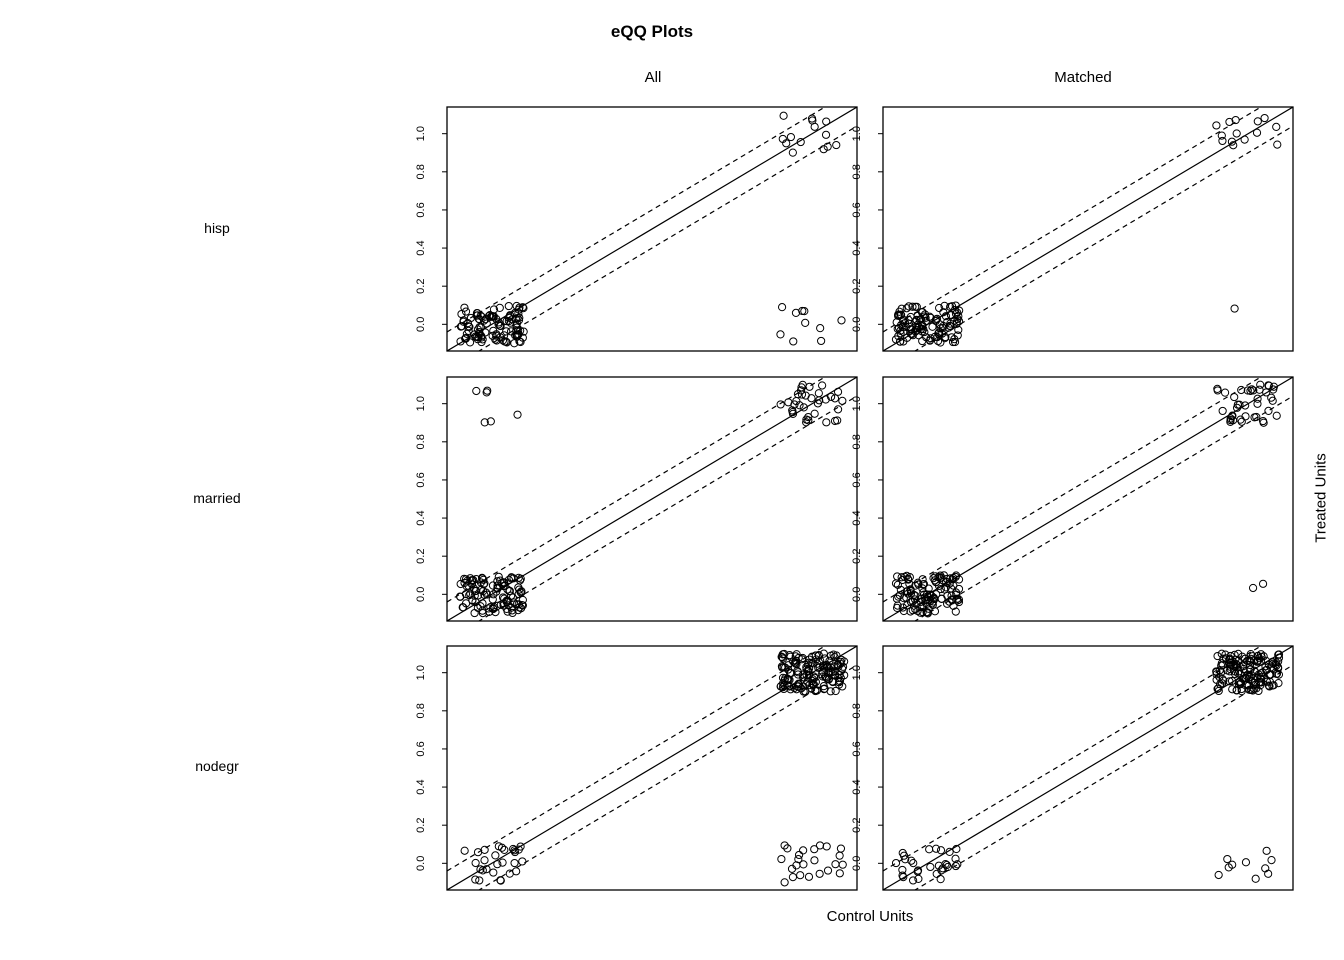 The width and height of the screenshot is (1344, 960). I want to click on tolerance-line, so click(667, 777).